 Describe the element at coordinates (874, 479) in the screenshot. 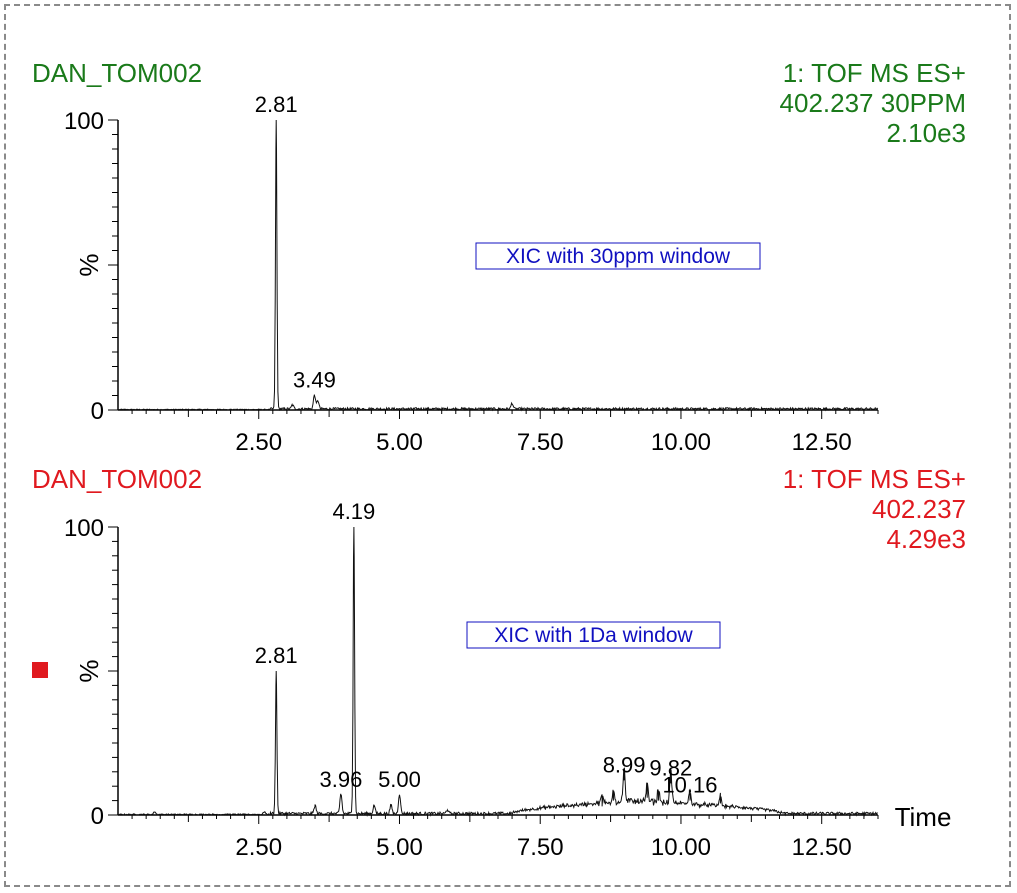

I see `bottom-header-line: 1: TOF MS ES+` at that location.